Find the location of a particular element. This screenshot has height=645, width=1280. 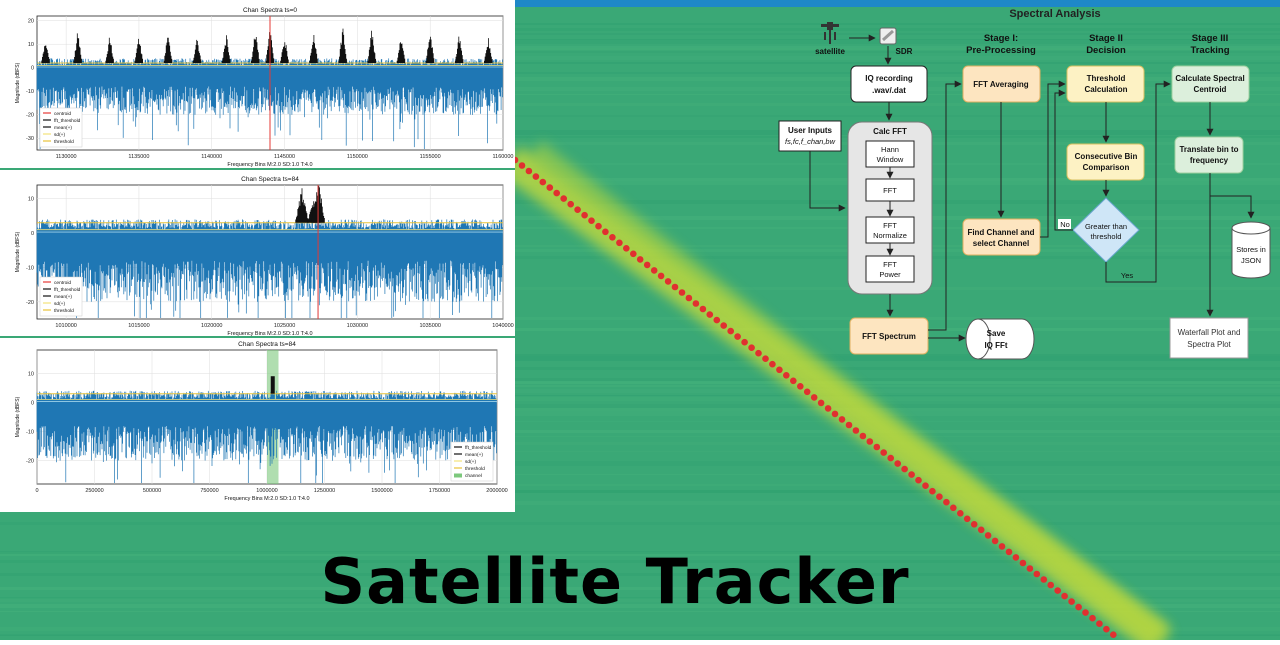

stage3-line1: Stage III is located at coordinates (1210, 38).